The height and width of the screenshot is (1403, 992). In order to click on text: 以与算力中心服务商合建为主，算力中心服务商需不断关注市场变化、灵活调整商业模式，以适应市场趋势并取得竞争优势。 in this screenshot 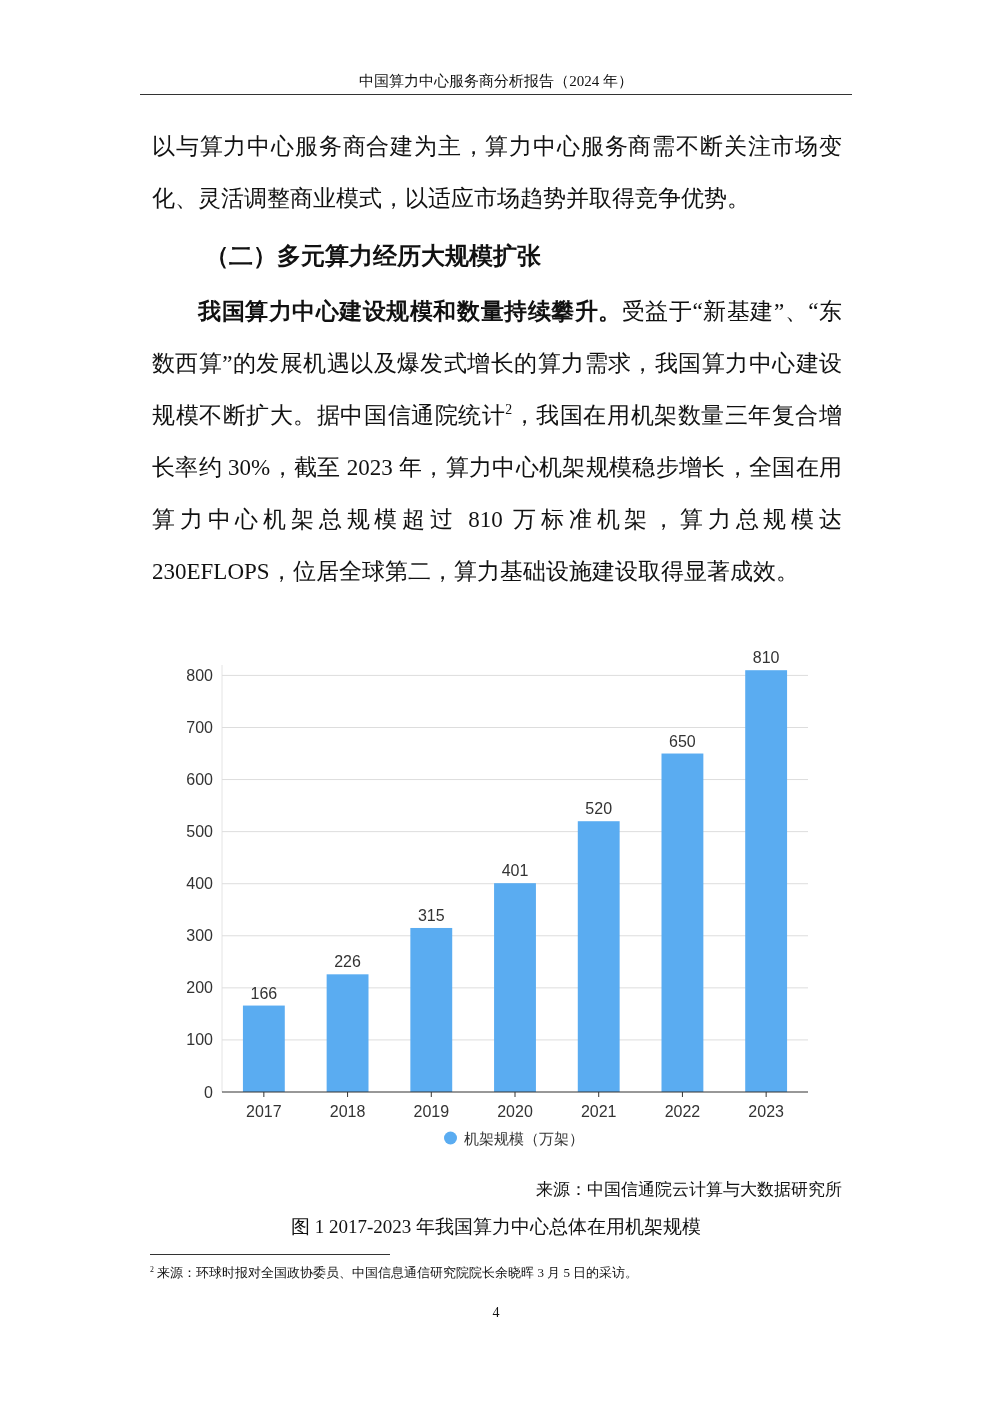, I will do `click(497, 173)`.